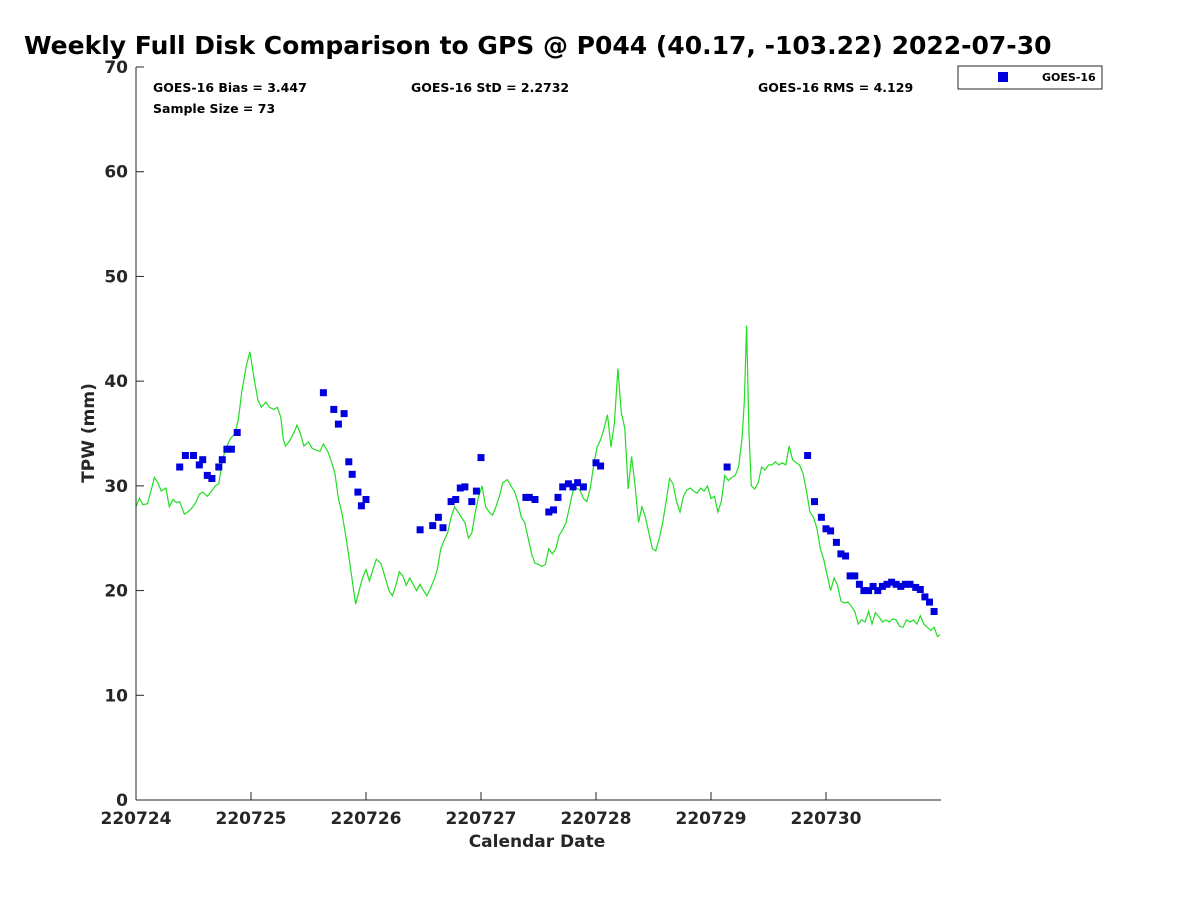 The height and width of the screenshot is (900, 1200). Describe the element at coordinates (230, 87) in the screenshot. I see `bias-stat: GOES-16 Bias = 3.447` at that location.